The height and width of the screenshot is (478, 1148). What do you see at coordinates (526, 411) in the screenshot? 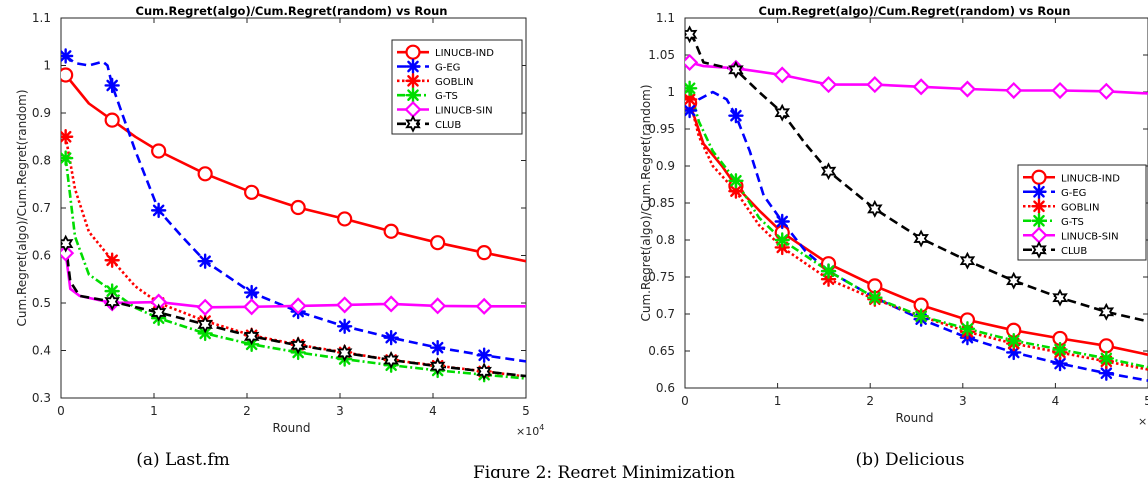
I see `x-tick-label: 5` at bounding box center [526, 411].